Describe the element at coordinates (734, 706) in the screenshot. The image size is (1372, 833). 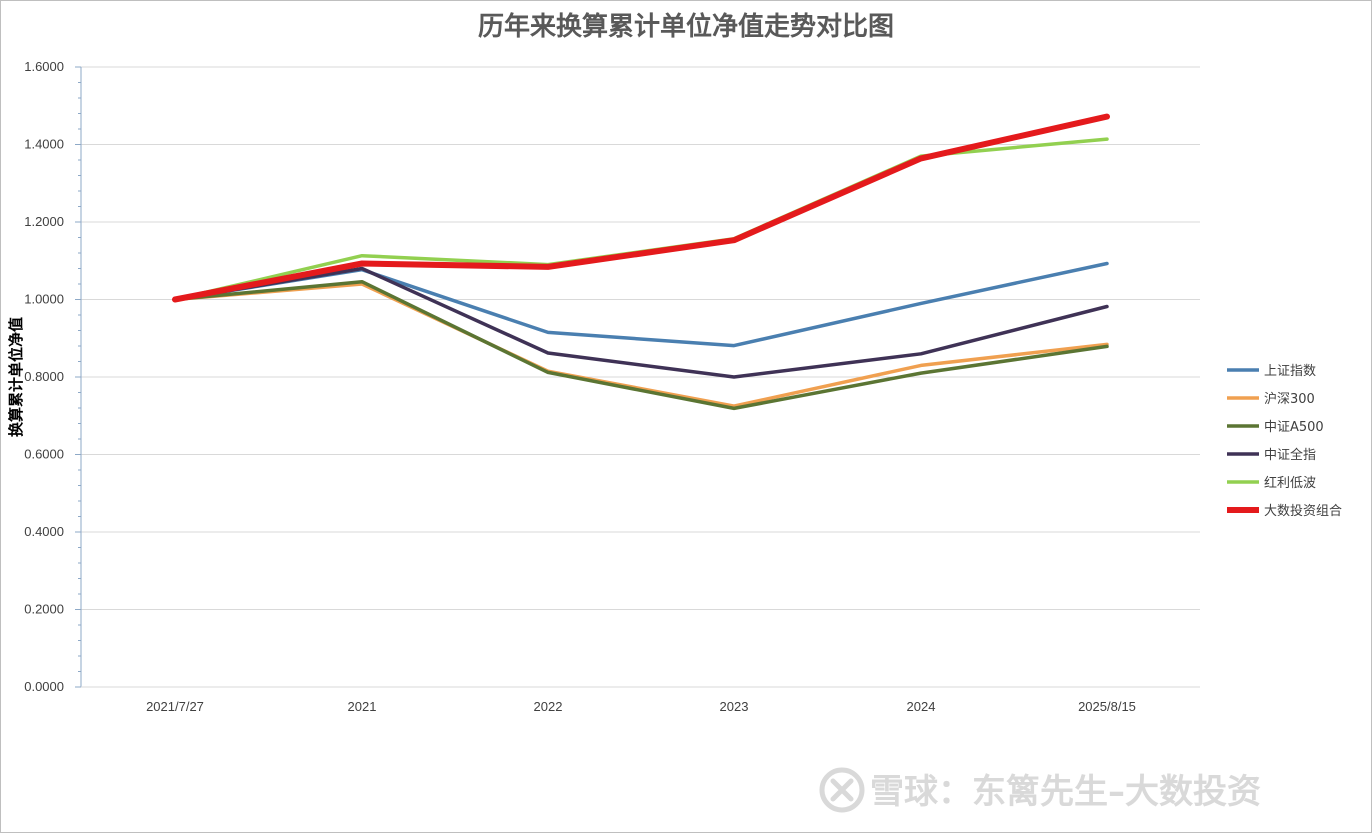
I see `x-tick-label: 2023` at that location.